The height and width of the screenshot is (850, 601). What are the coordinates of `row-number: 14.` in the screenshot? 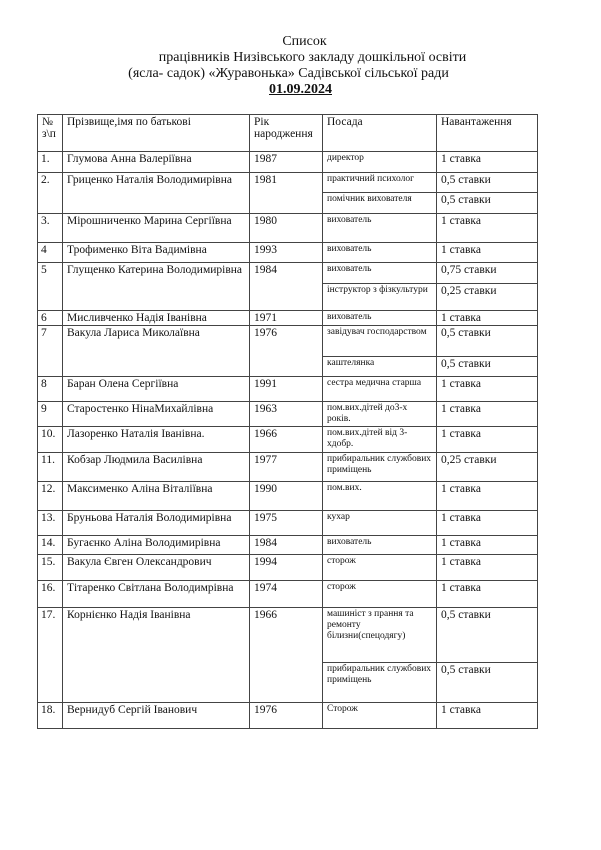 It's located at (50, 545).